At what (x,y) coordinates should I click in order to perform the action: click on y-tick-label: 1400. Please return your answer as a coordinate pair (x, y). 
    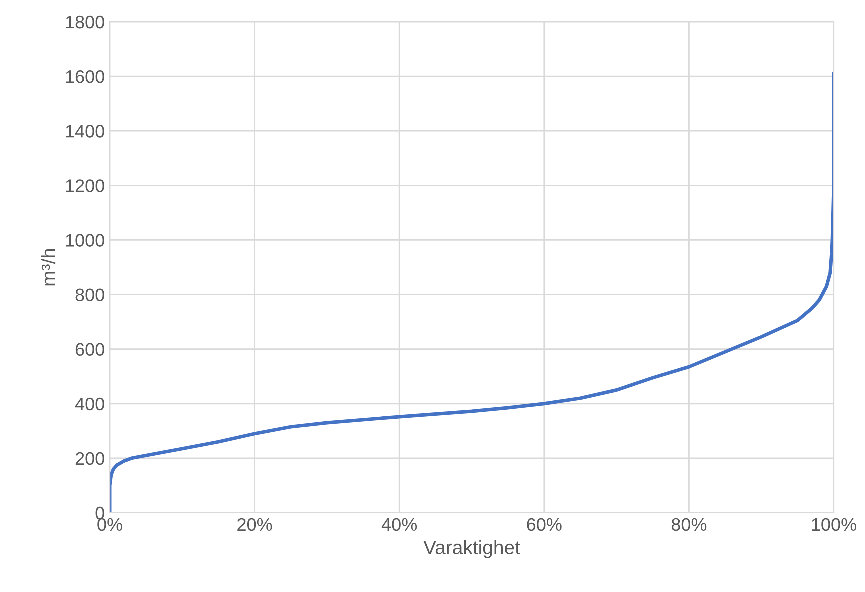
    Looking at the image, I should click on (85, 131).